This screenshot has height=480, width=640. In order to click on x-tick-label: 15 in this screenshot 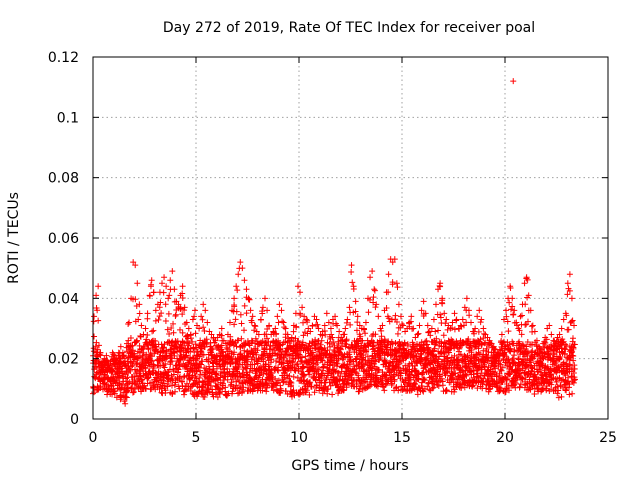, I will do `click(402, 438)`.